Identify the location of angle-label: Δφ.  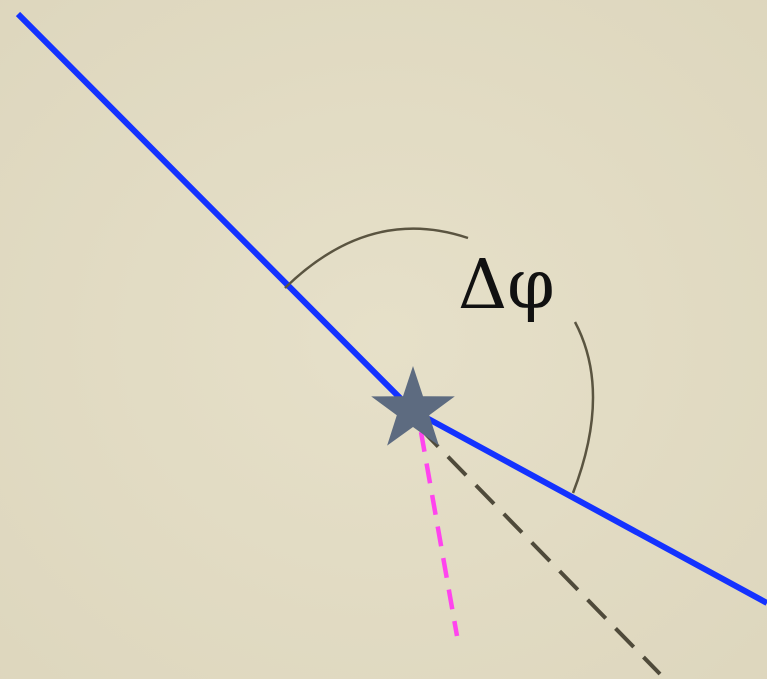
(506, 285).